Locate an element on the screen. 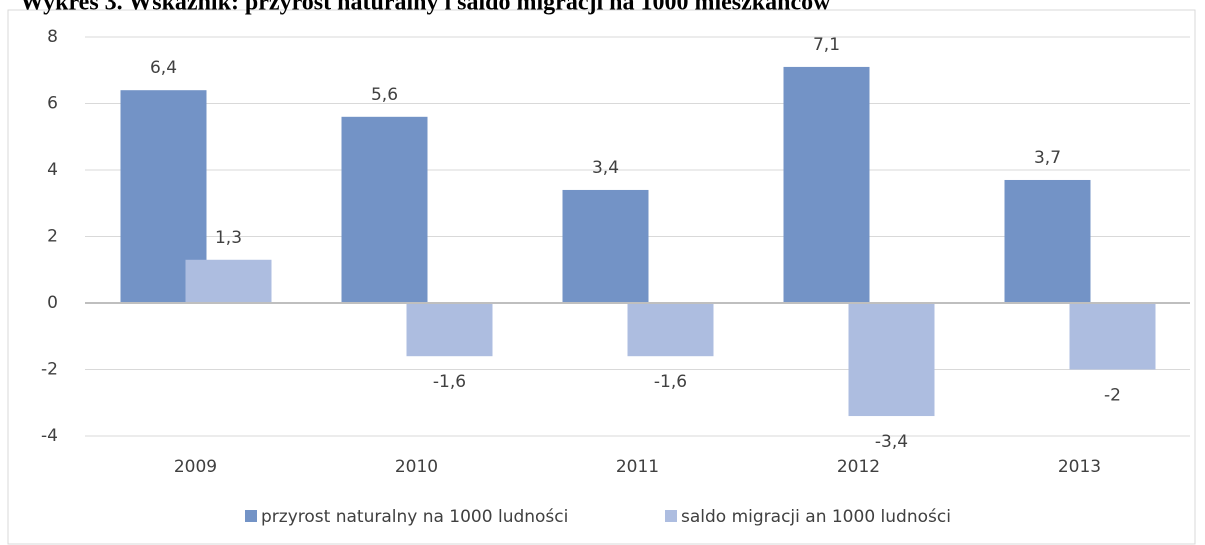 This screenshot has height=545, width=1205. x-tick-label: 2009 is located at coordinates (195, 467).